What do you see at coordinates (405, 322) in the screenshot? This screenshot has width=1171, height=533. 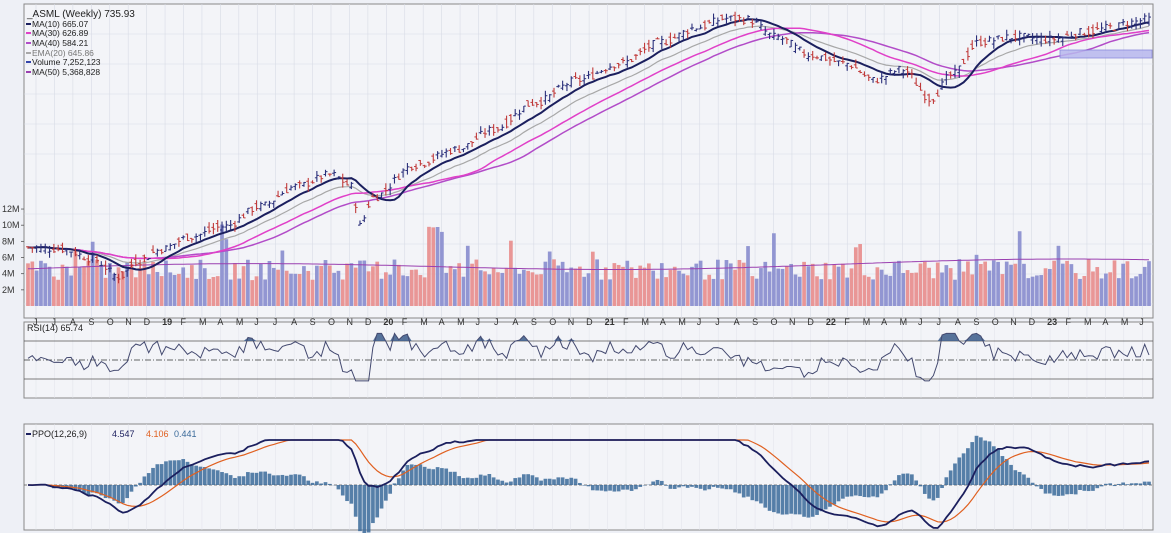 I see `x-tick-label: F` at bounding box center [405, 322].